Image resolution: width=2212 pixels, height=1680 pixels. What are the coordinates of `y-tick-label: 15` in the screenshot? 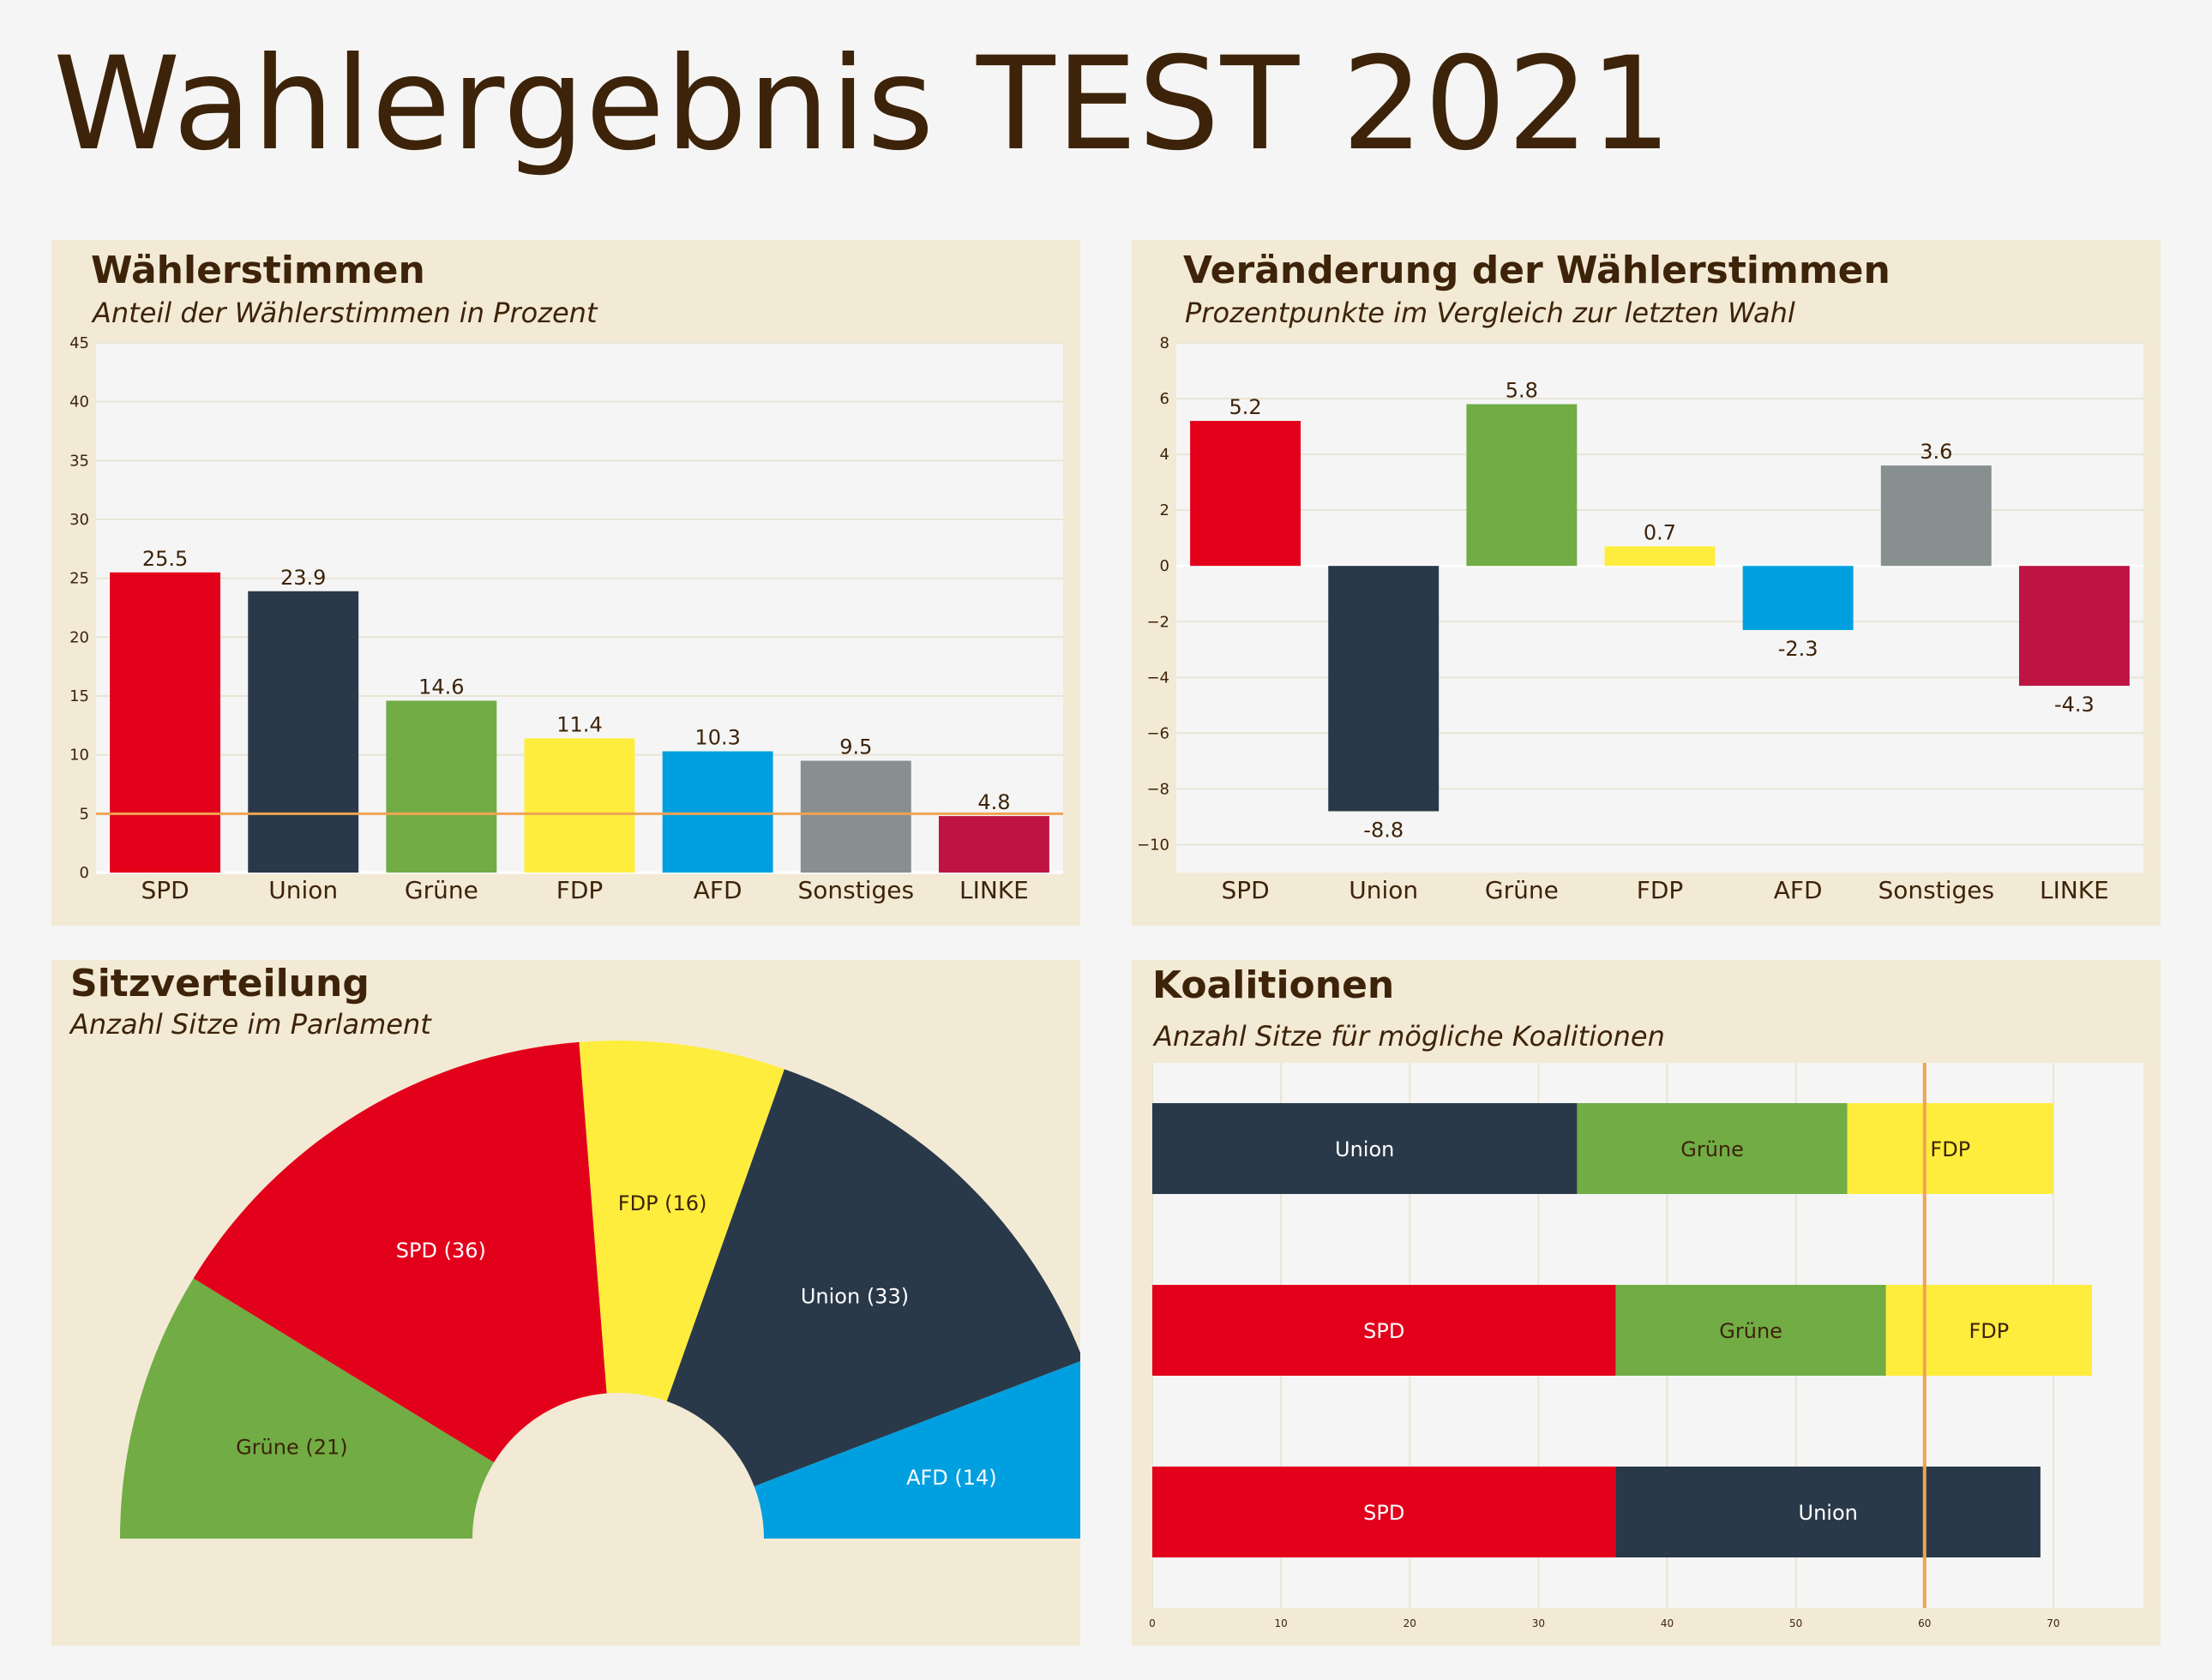 It's located at (79, 696).